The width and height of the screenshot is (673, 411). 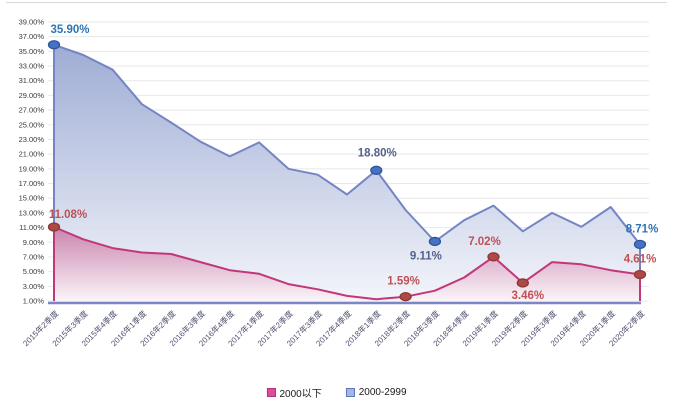 What do you see at coordinates (527, 296) in the screenshot?
I see `data-label: 3.46%` at bounding box center [527, 296].